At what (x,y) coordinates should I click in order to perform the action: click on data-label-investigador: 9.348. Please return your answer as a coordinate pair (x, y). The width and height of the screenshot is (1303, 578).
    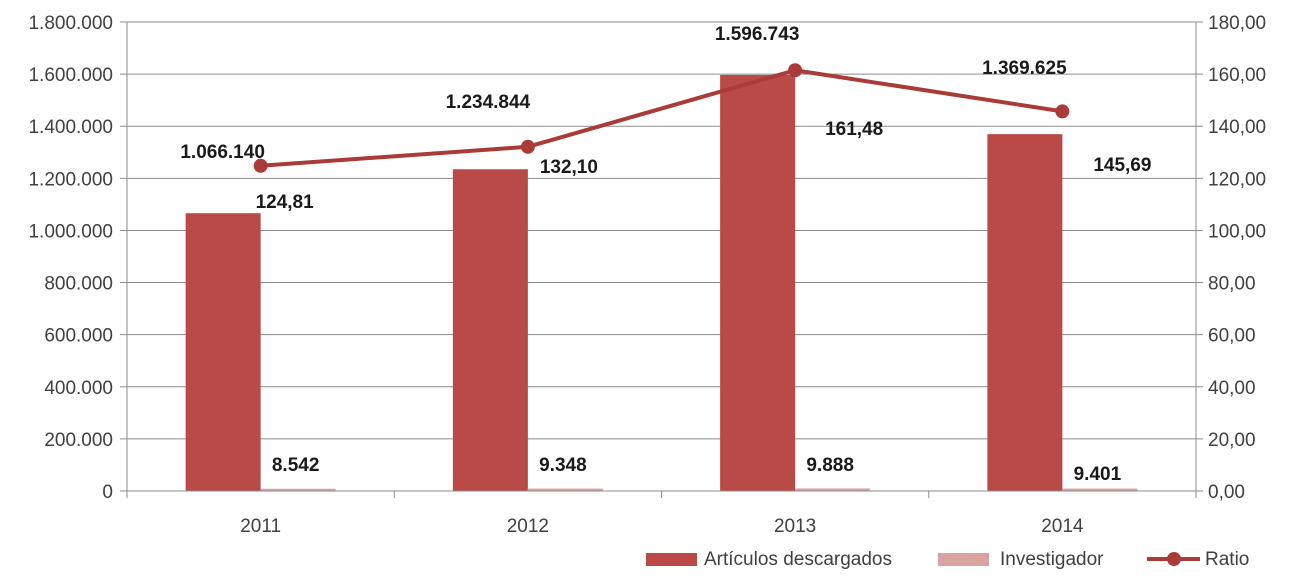
    Looking at the image, I should click on (563, 465).